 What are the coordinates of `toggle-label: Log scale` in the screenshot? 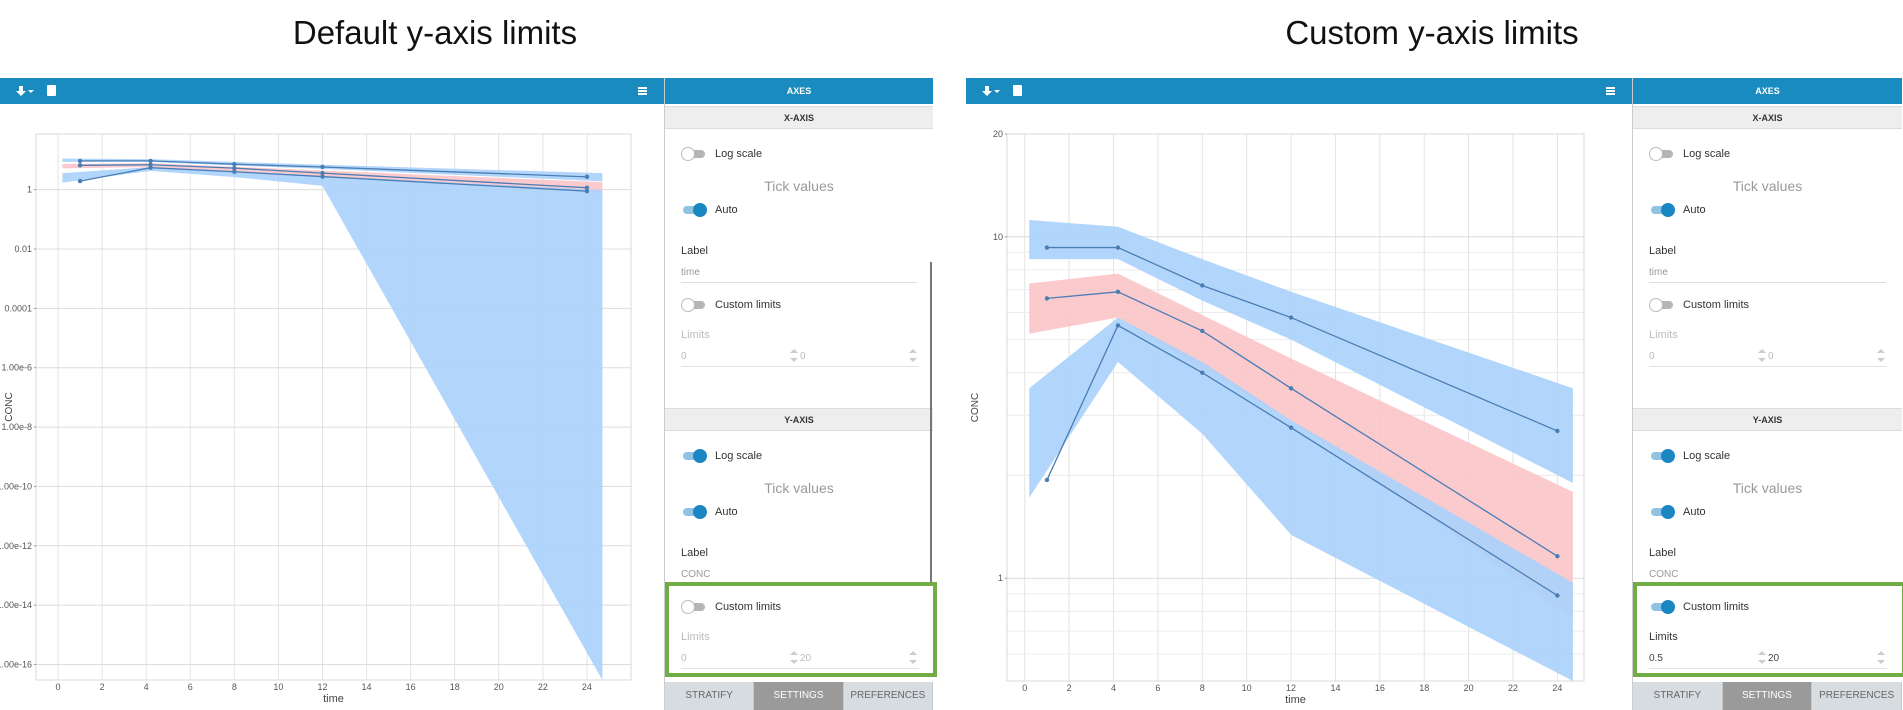 It's located at (739, 456).